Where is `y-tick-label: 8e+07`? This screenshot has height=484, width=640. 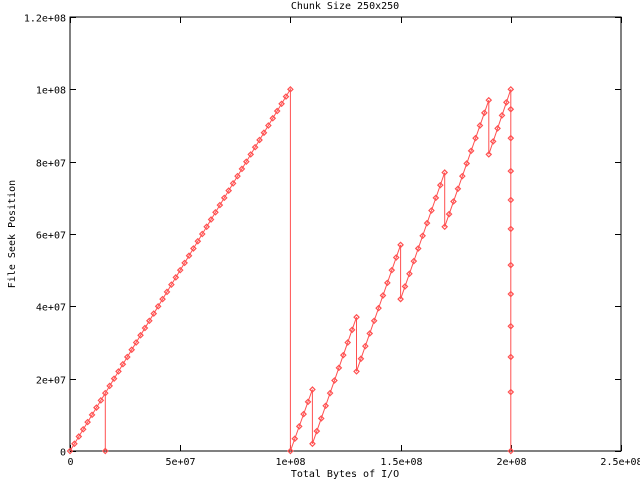
y-tick-label: 8e+07 is located at coordinates (51, 164).